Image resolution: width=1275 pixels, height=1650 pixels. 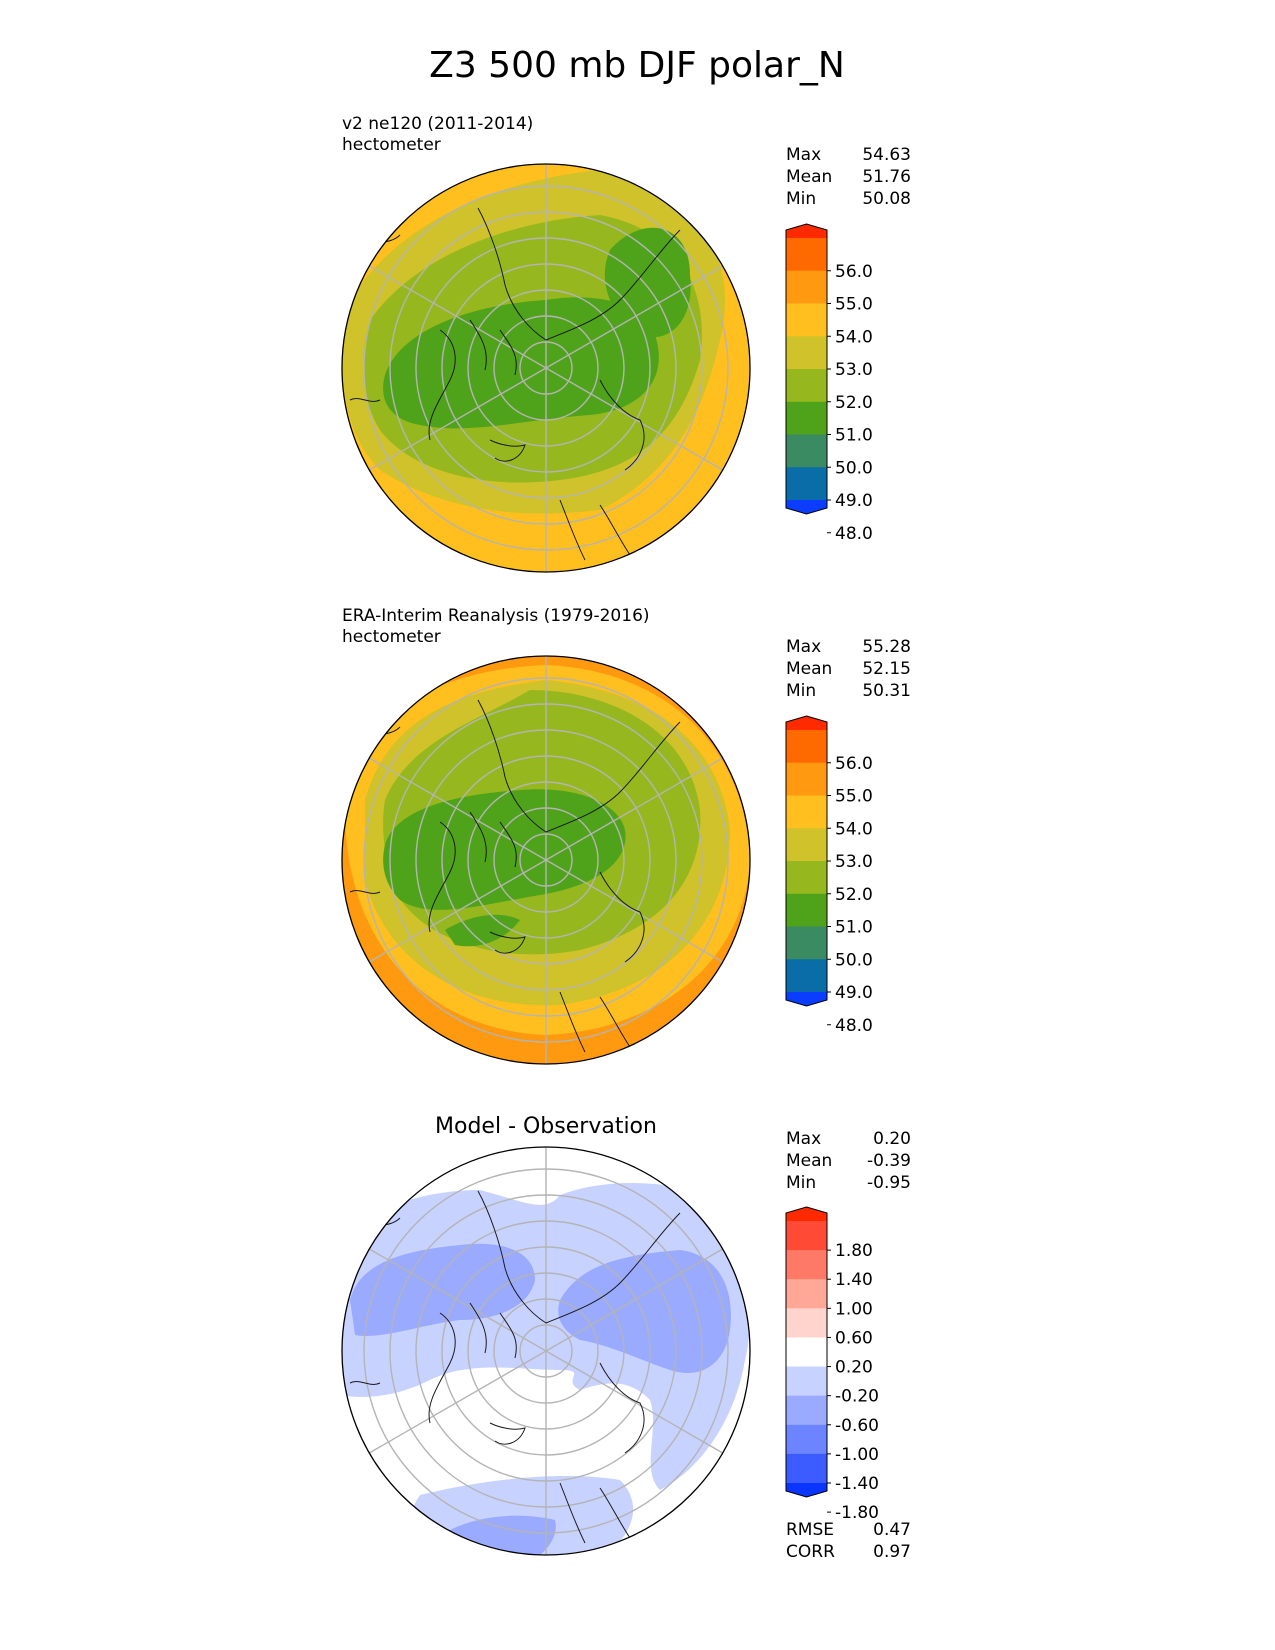 I want to click on colorbar-tick-label: -1.00, so click(x=857, y=1455).